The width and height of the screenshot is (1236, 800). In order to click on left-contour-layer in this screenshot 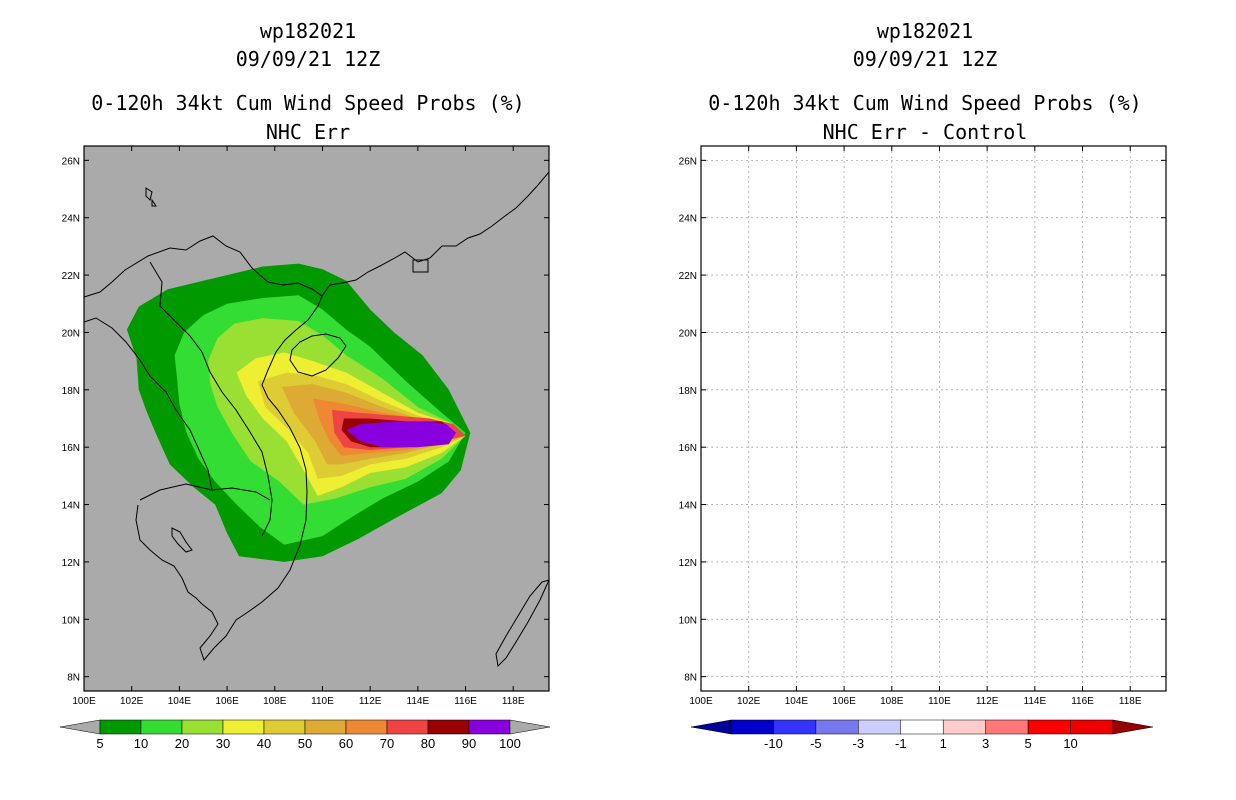, I will do `click(298, 412)`.